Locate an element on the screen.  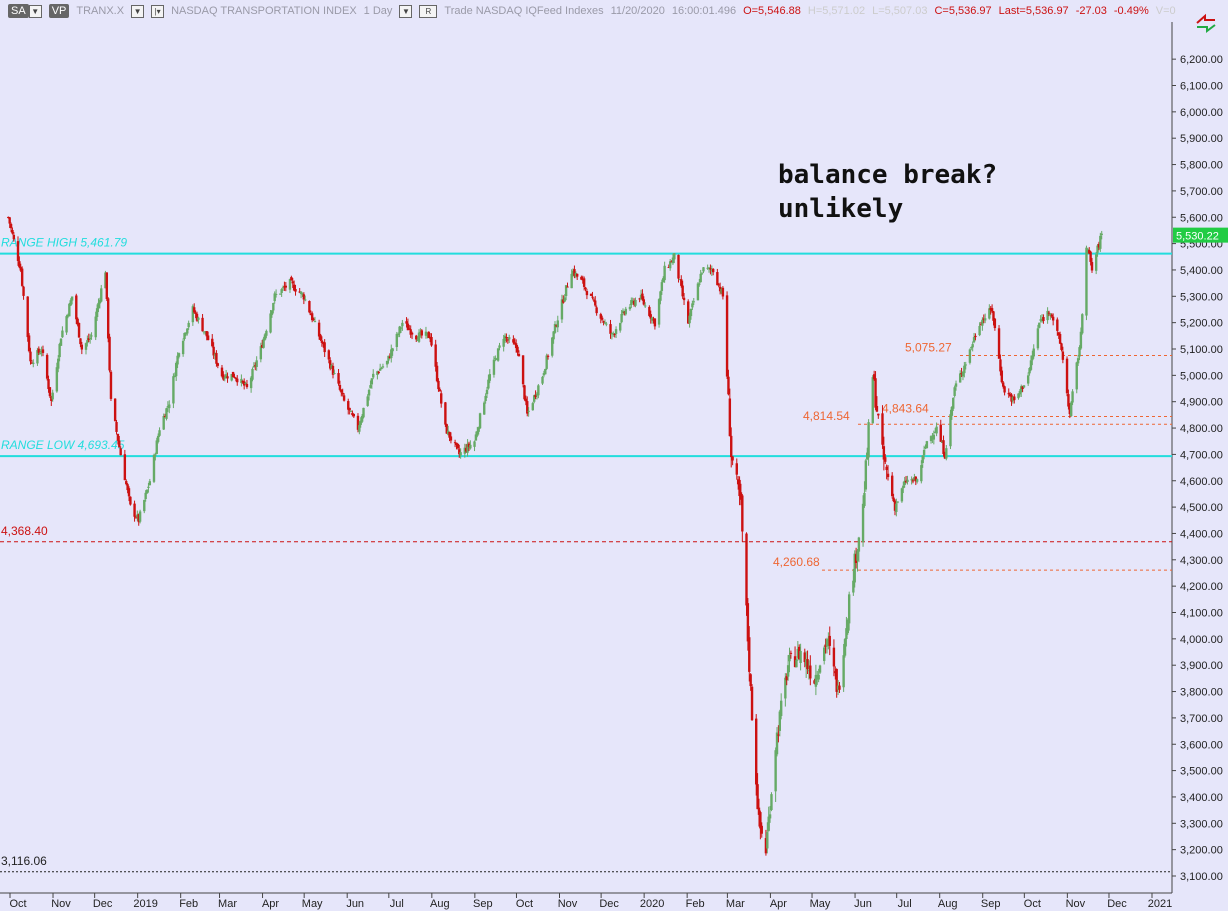
date-label: 11/20/2020 is located at coordinates (637, 11).